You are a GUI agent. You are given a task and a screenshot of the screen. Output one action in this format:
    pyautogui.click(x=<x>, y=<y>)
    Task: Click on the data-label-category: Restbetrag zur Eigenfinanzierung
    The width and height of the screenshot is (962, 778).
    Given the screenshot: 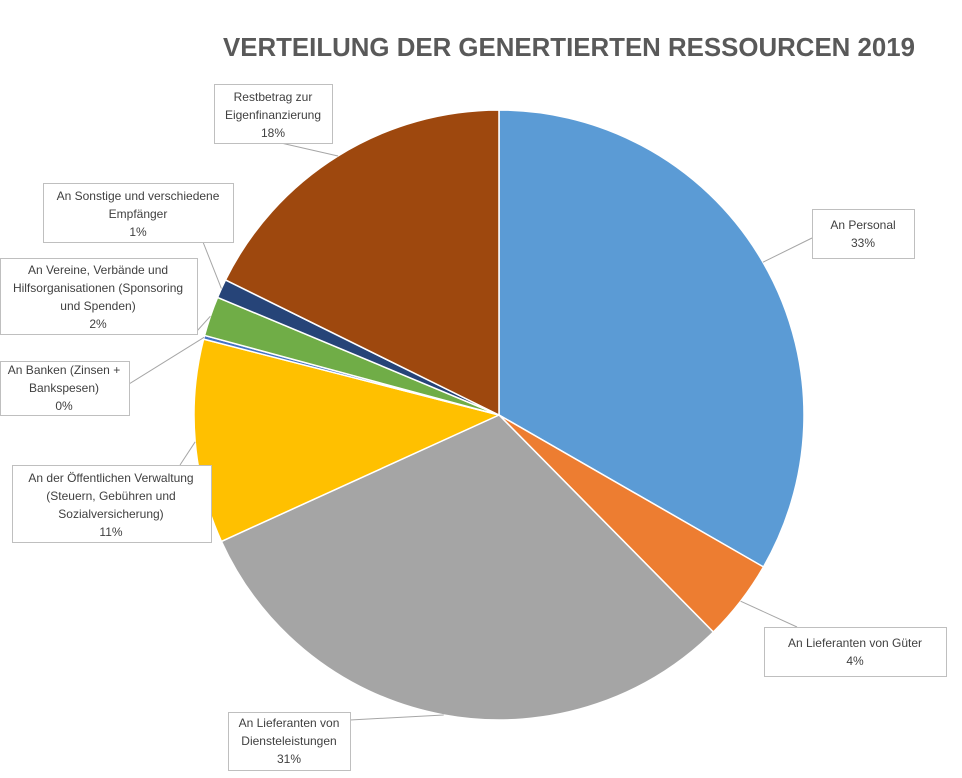 What is the action you would take?
    pyautogui.click(x=273, y=106)
    